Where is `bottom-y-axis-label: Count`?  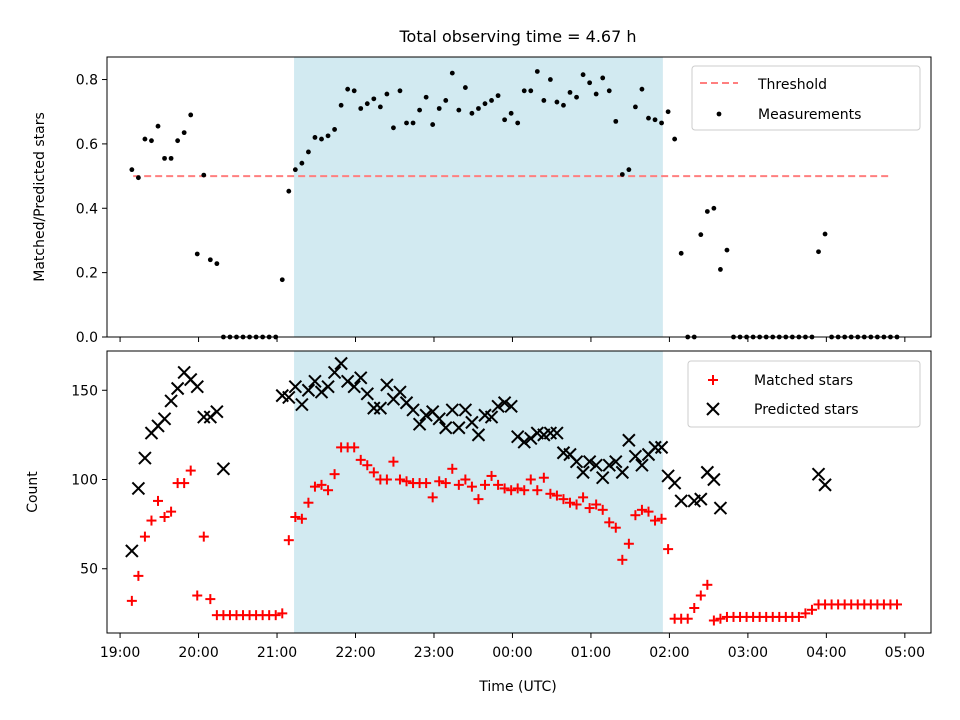 bottom-y-axis-label: Count is located at coordinates (33, 492).